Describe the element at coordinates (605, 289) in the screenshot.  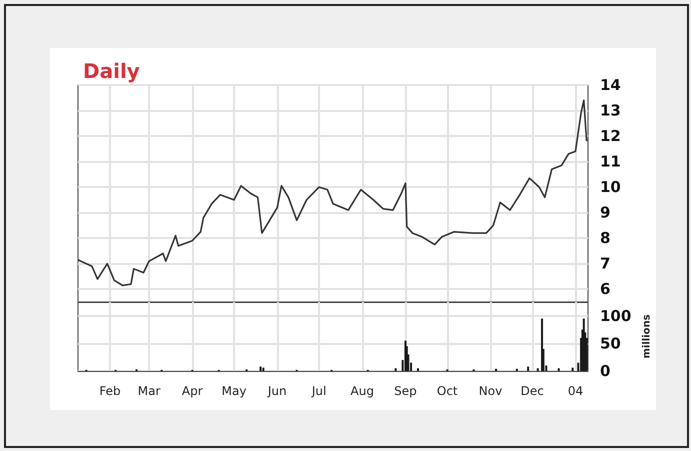
I see `y-tick-label: 6` at that location.